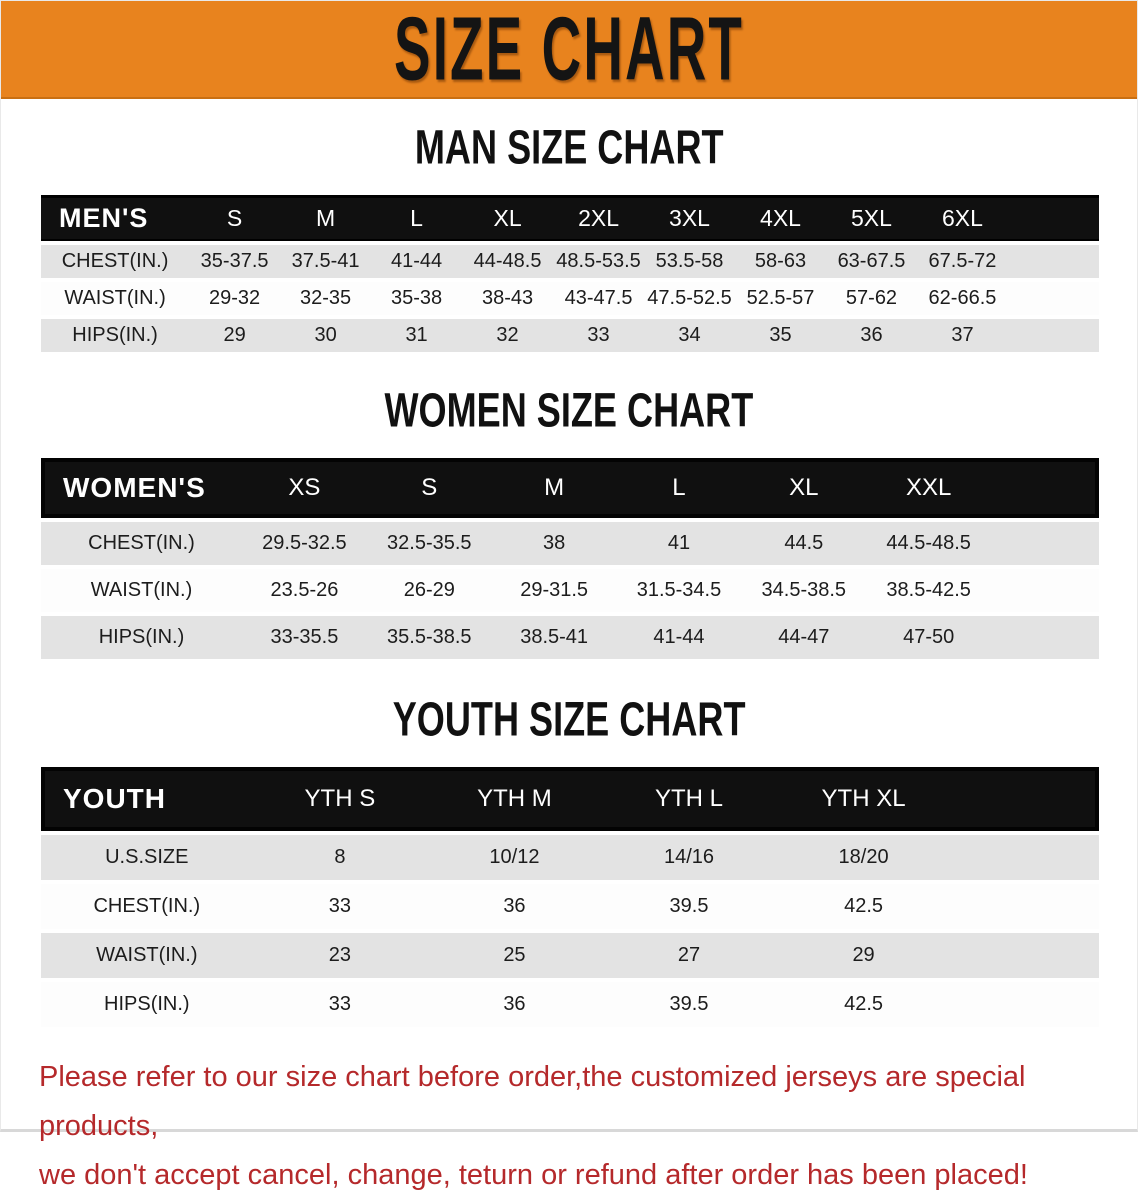  Describe the element at coordinates (326, 335) in the screenshot. I see `cell-value: 30` at that location.